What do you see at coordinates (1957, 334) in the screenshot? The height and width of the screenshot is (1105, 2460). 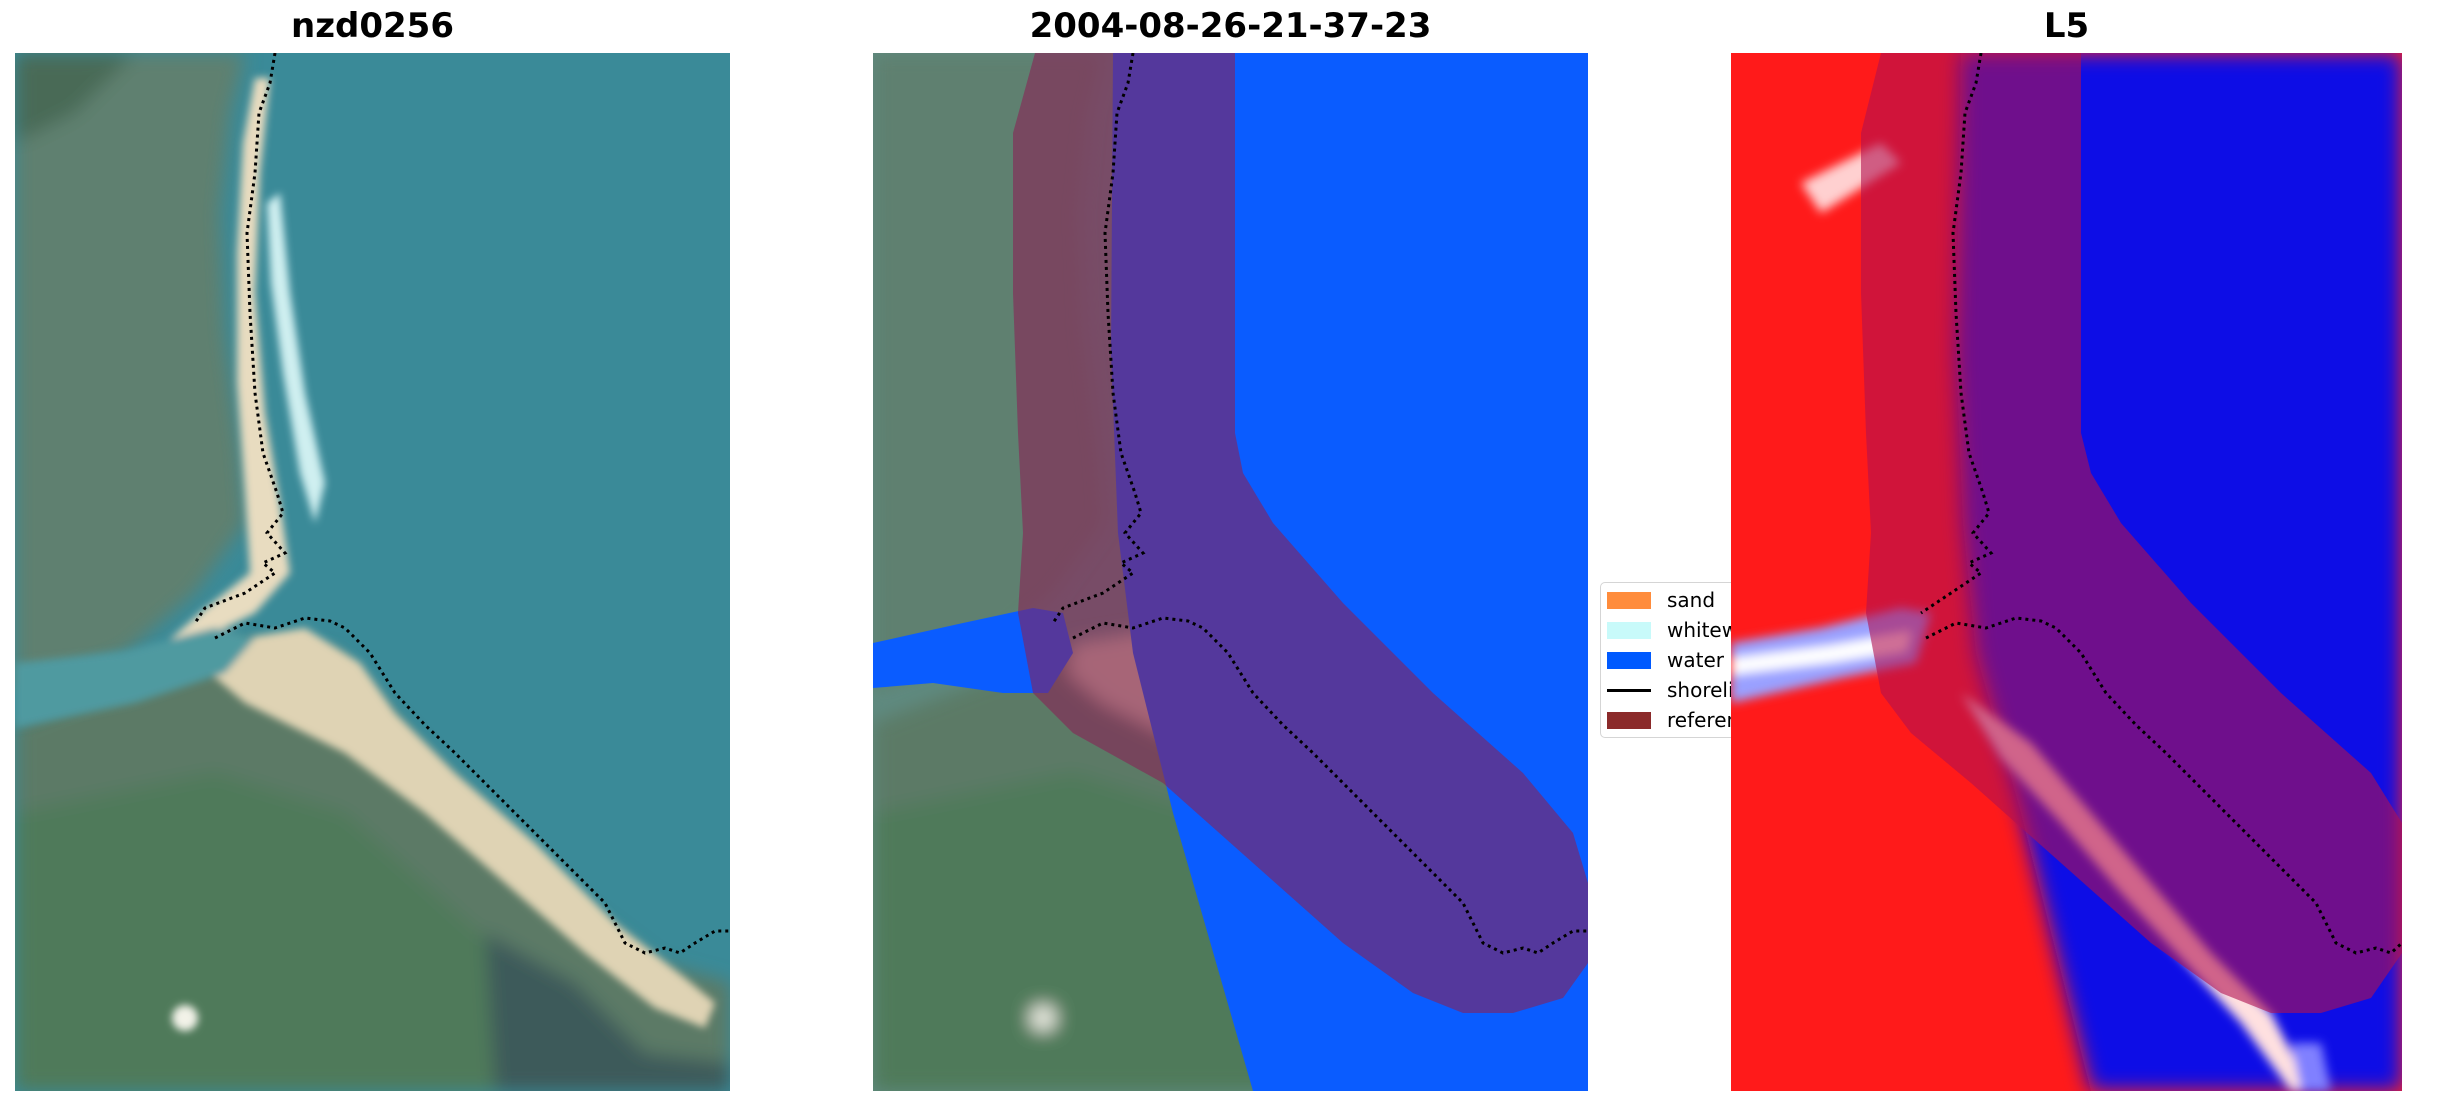 I see `shoreline-north` at bounding box center [1957, 334].